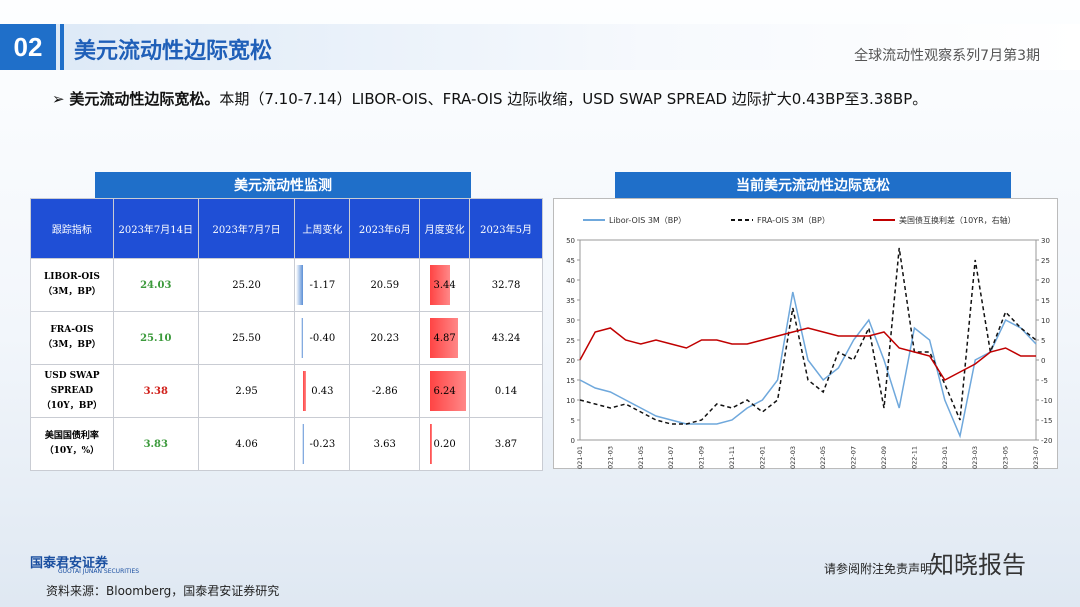 This screenshot has height=607, width=1080. What do you see at coordinates (570, 401) in the screenshot?
I see `y-tick-label: 10` at bounding box center [570, 401].